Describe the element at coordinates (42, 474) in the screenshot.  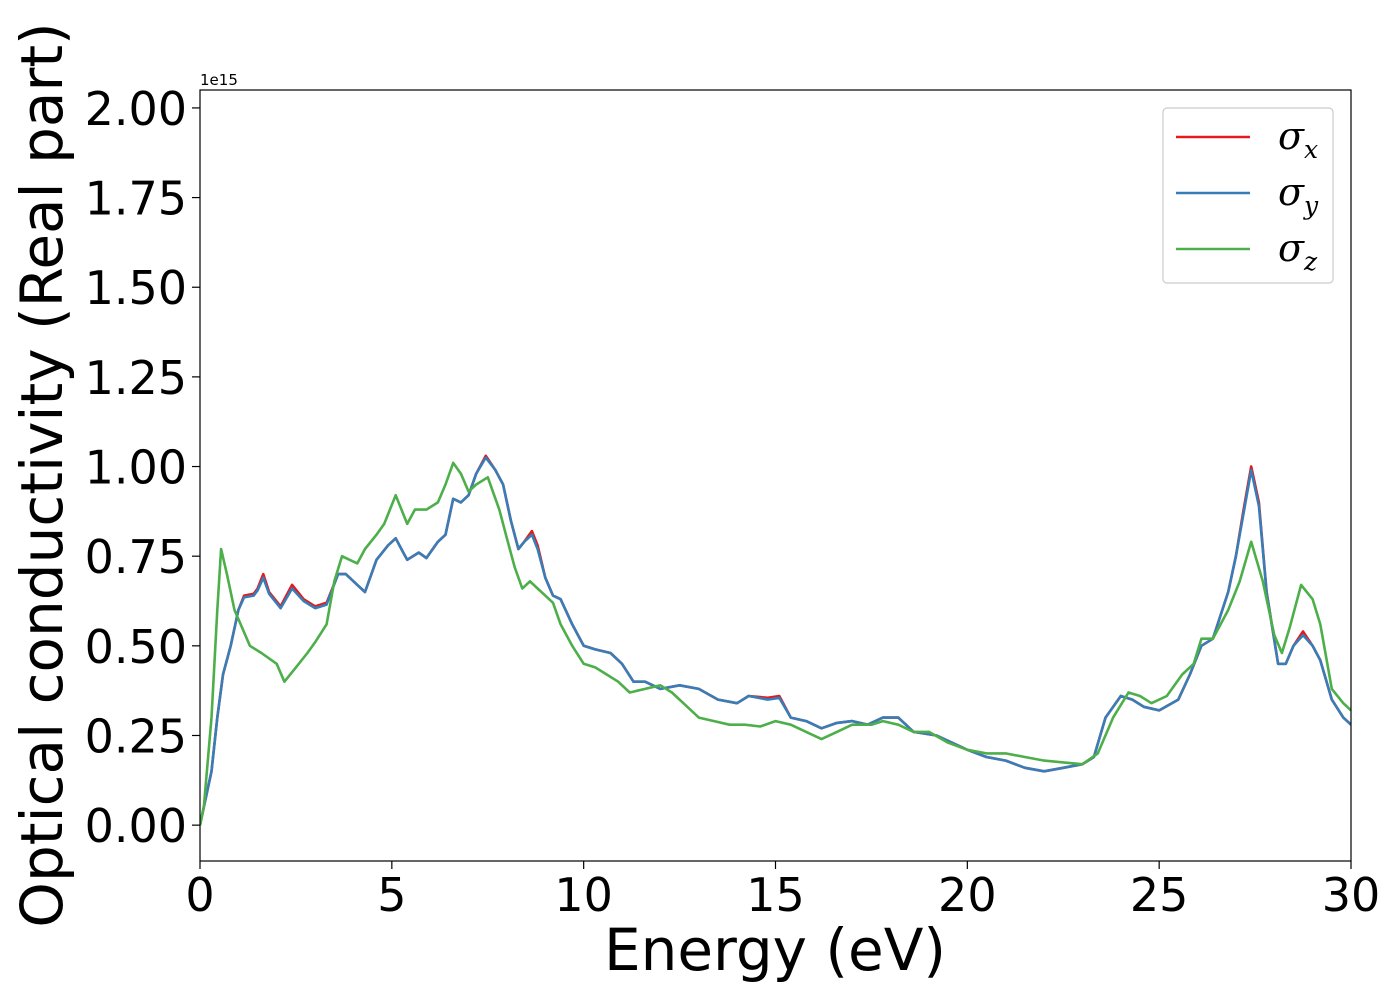
I see `y-axis-label: Optical conductivity (Real part)` at that location.